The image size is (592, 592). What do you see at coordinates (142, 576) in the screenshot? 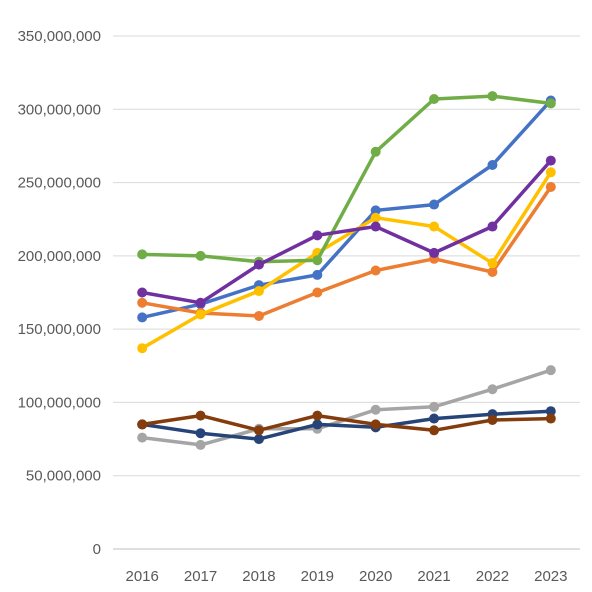
I see `x-tick-label: 2016` at bounding box center [142, 576].